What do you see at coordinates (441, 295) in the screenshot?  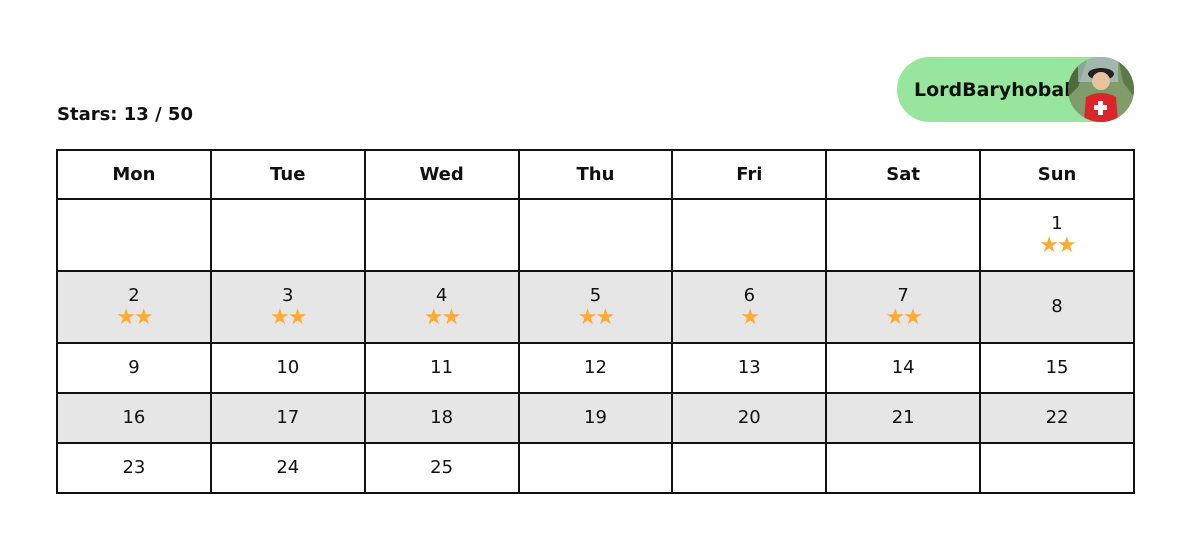 I see `day-number: 4` at bounding box center [441, 295].